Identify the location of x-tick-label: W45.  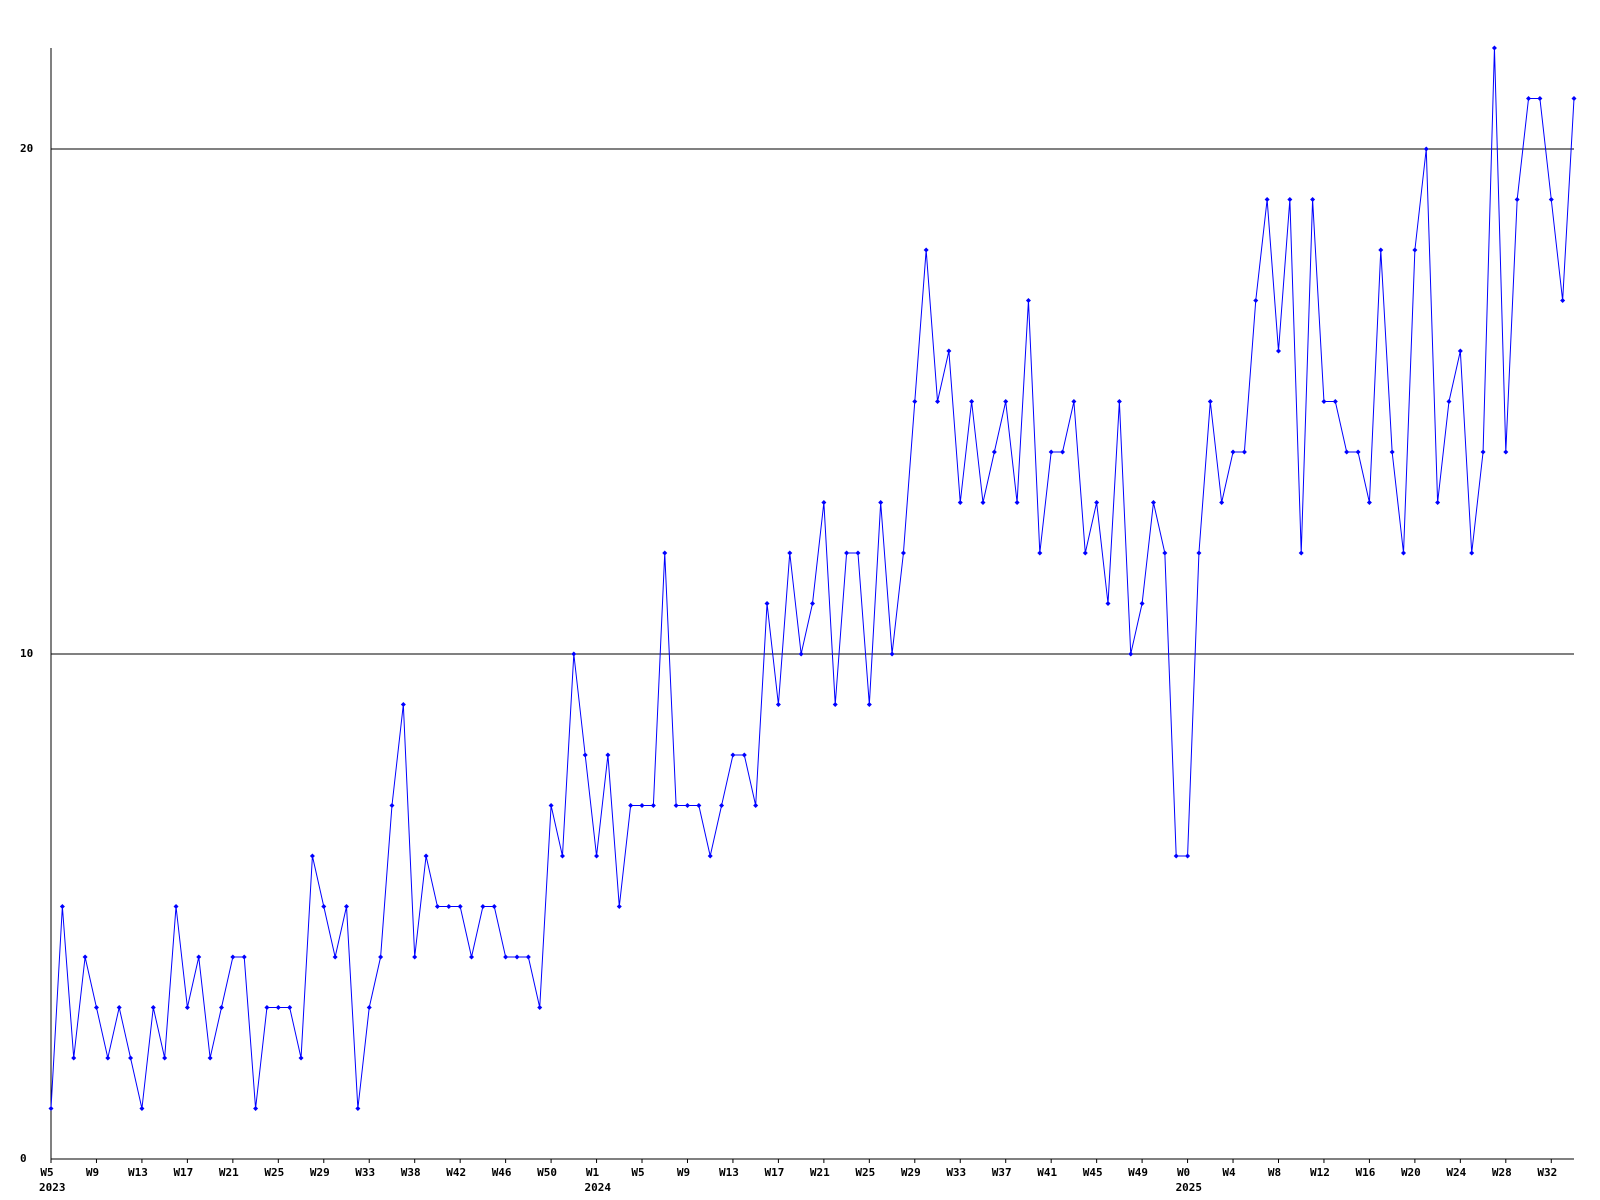
(1093, 1172).